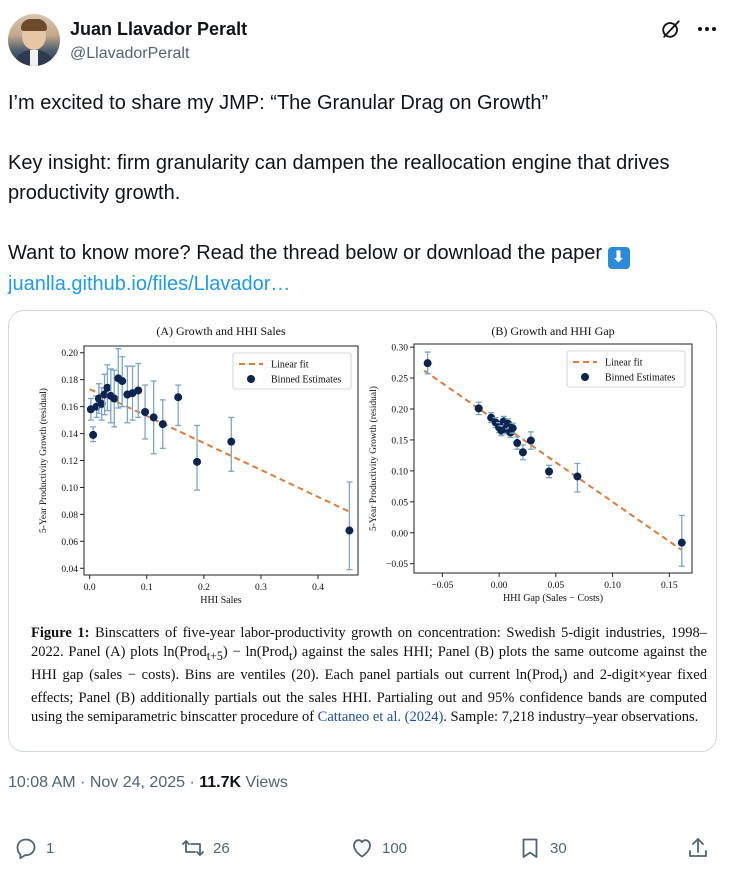  What do you see at coordinates (669, 586) in the screenshot?
I see `x-tick-label: 0.15` at bounding box center [669, 586].